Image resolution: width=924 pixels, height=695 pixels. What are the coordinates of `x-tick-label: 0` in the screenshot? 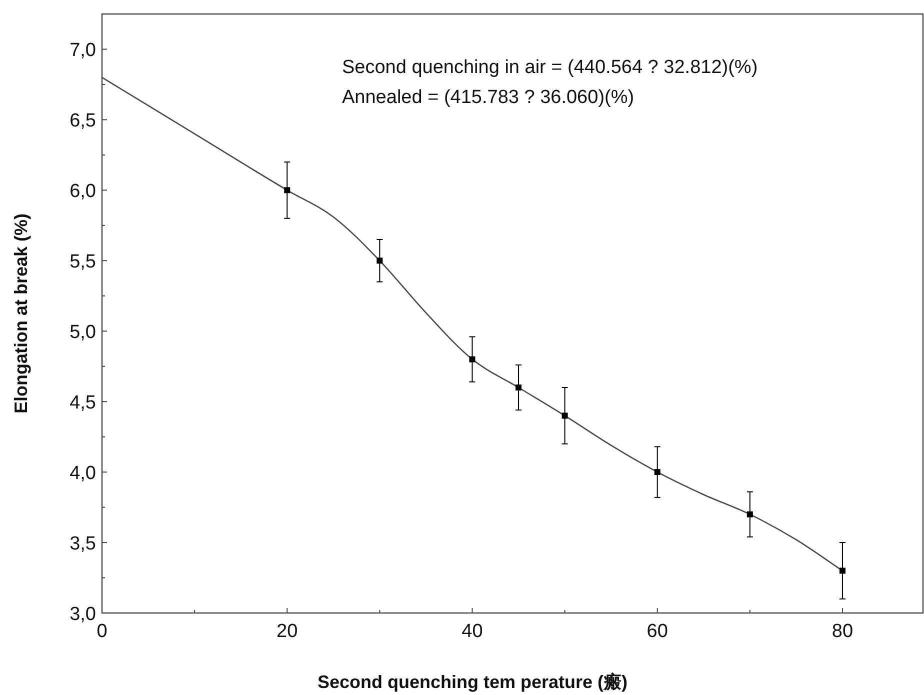 It's located at (102, 631).